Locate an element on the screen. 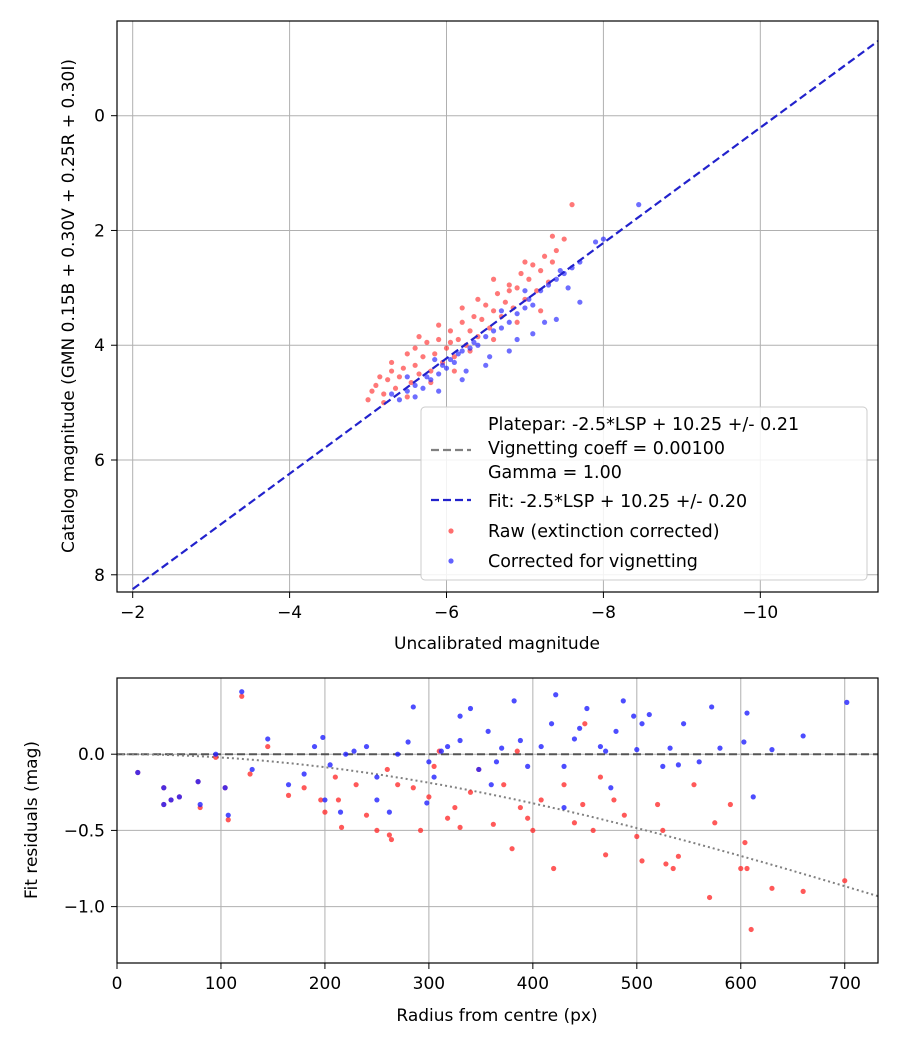  x-tick-label: 300 is located at coordinates (429, 984).